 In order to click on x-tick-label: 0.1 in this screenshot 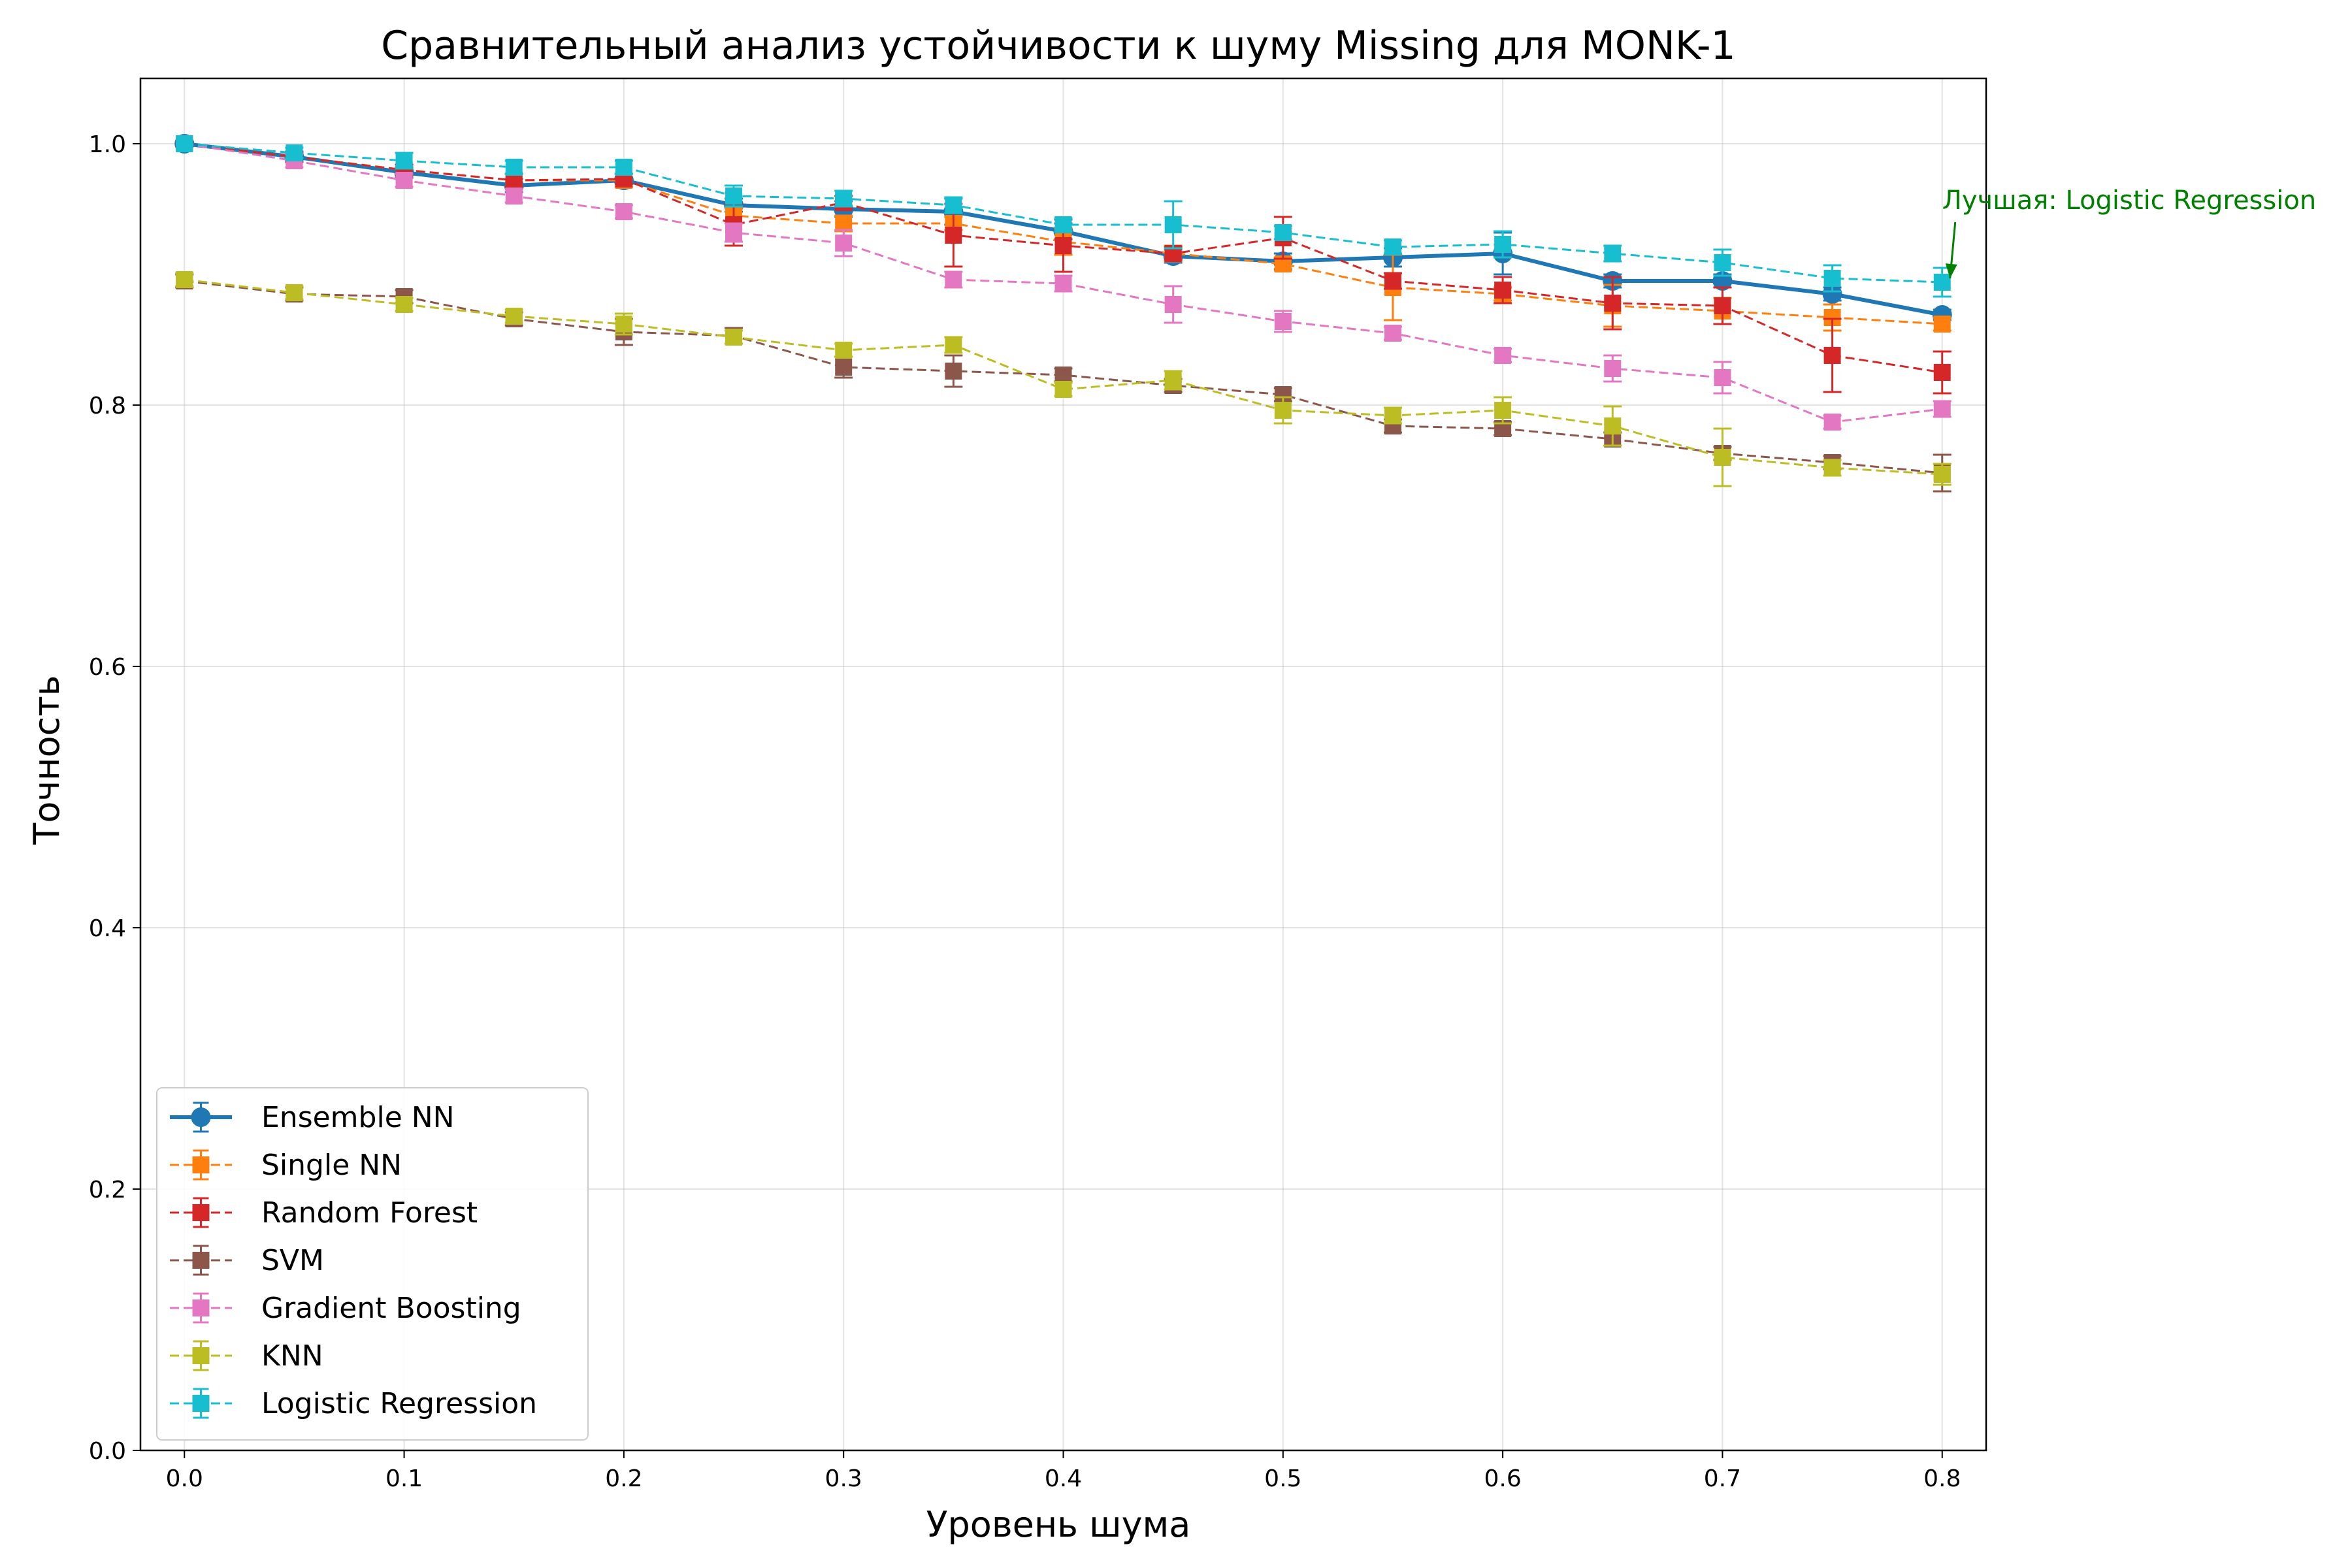, I will do `click(404, 1478)`.